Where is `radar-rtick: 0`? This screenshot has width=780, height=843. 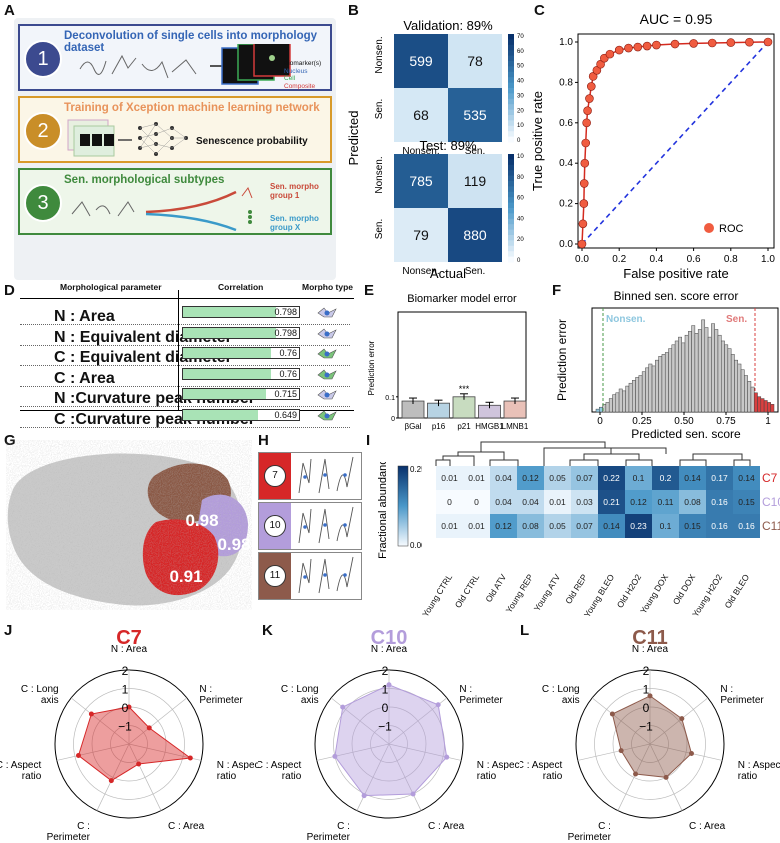 radar-rtick: 0 is located at coordinates (125, 708).